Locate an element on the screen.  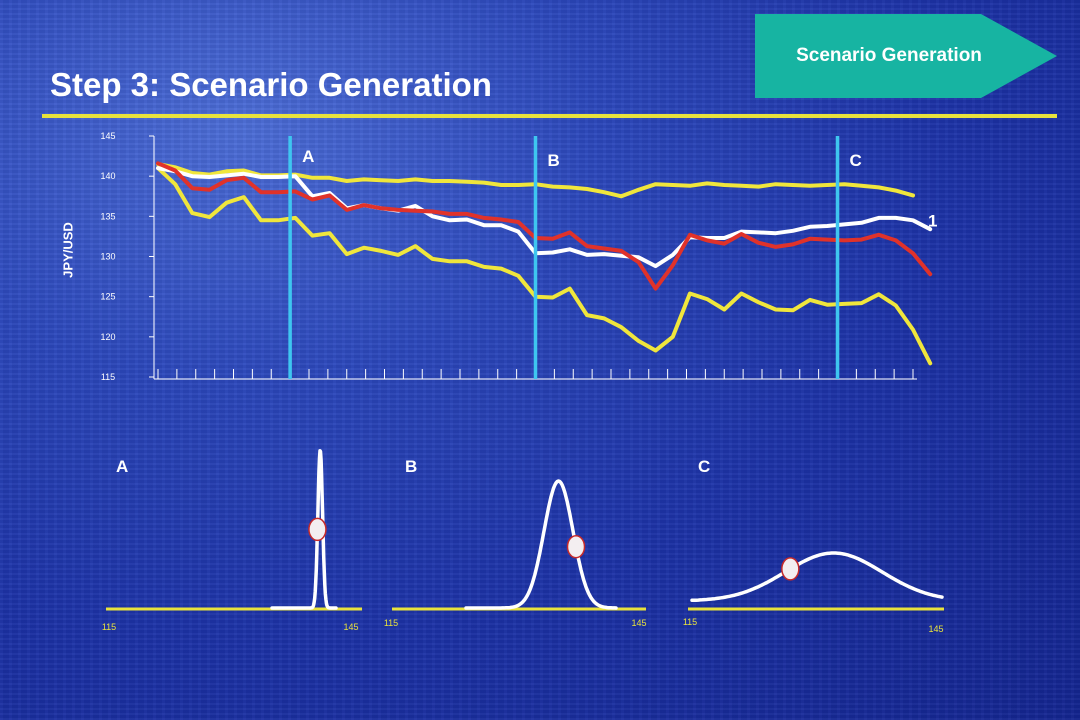
y-tick-label: 140 is located at coordinates (107, 176).